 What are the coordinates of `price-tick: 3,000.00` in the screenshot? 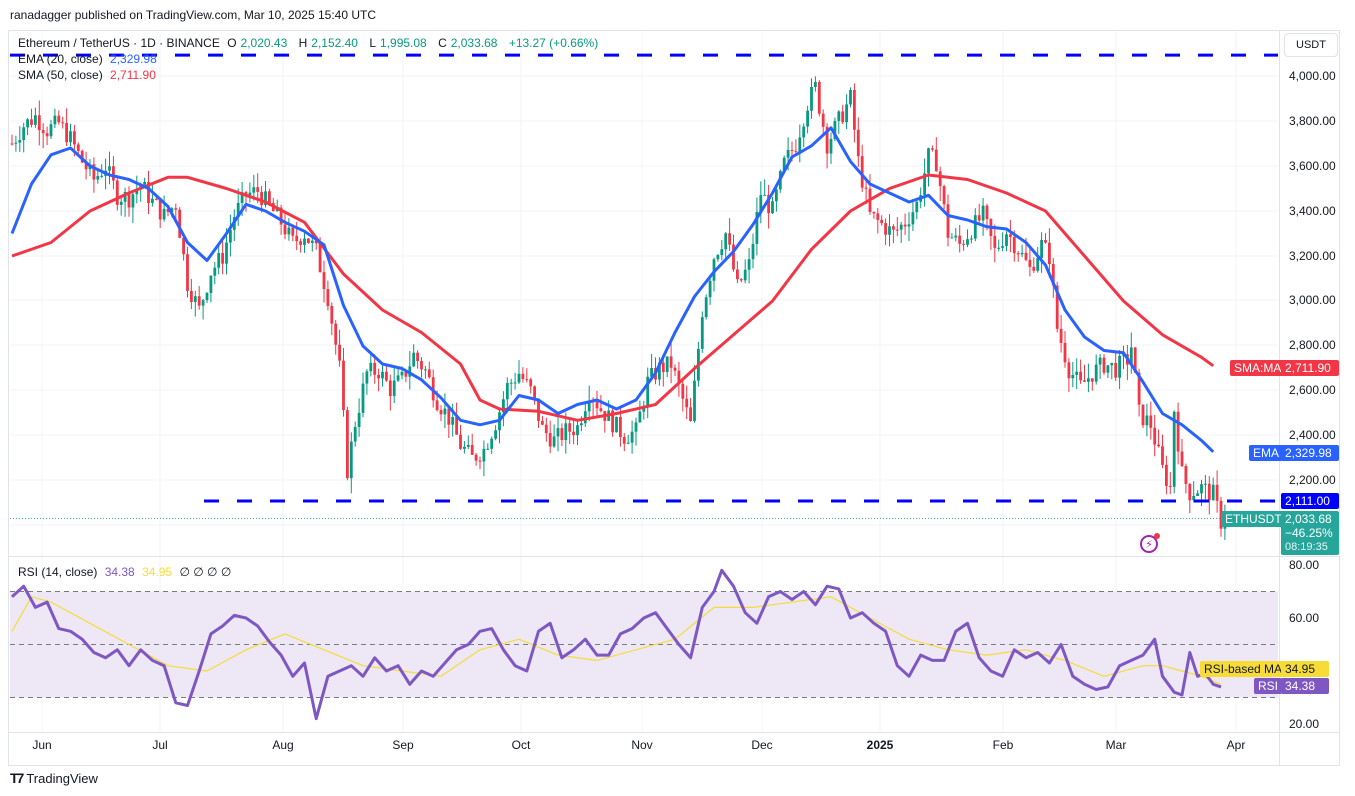 It's located at (1312, 300).